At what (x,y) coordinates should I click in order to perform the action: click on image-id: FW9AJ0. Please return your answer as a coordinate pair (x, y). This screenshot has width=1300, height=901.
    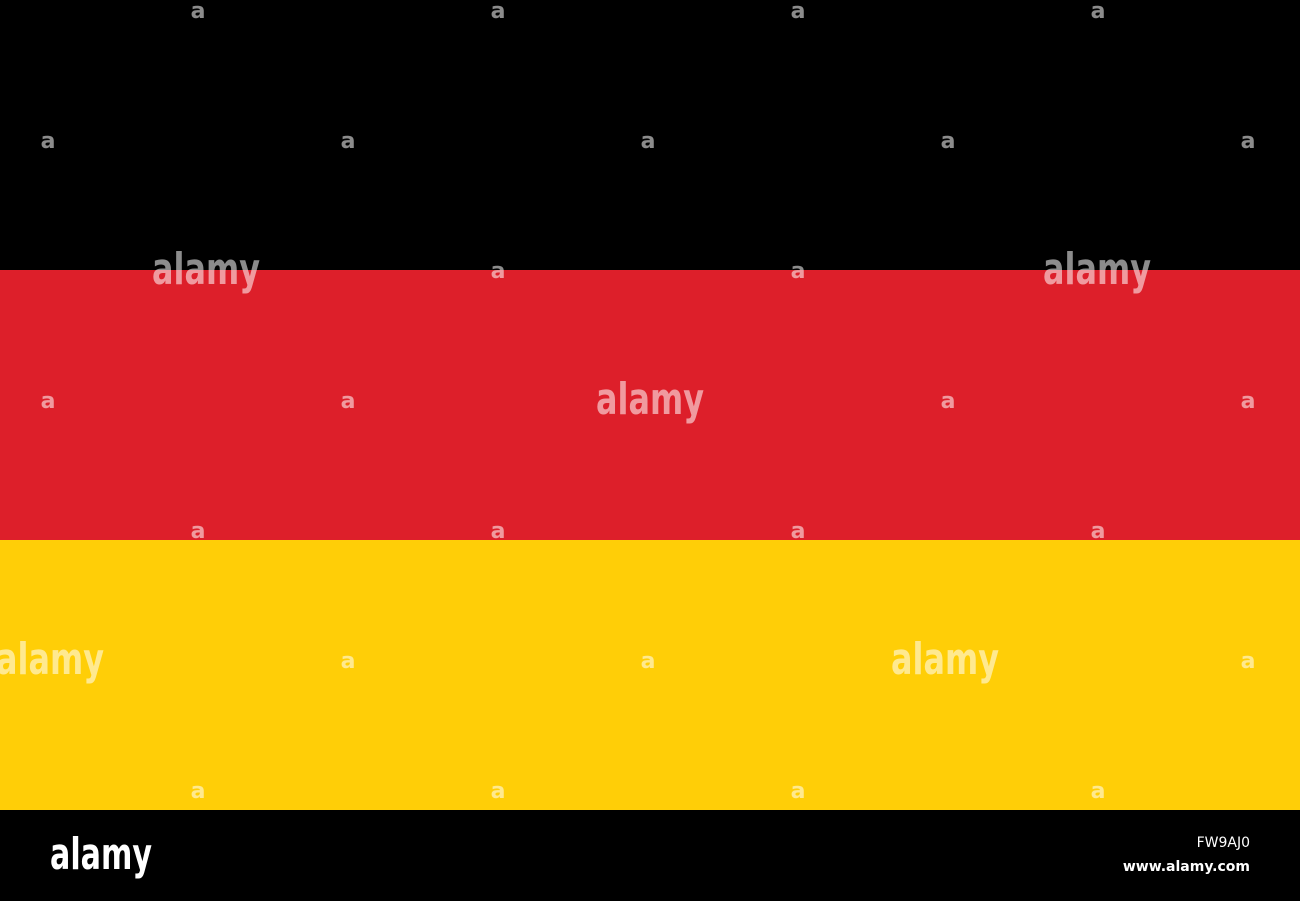
    Looking at the image, I should click on (1223, 843).